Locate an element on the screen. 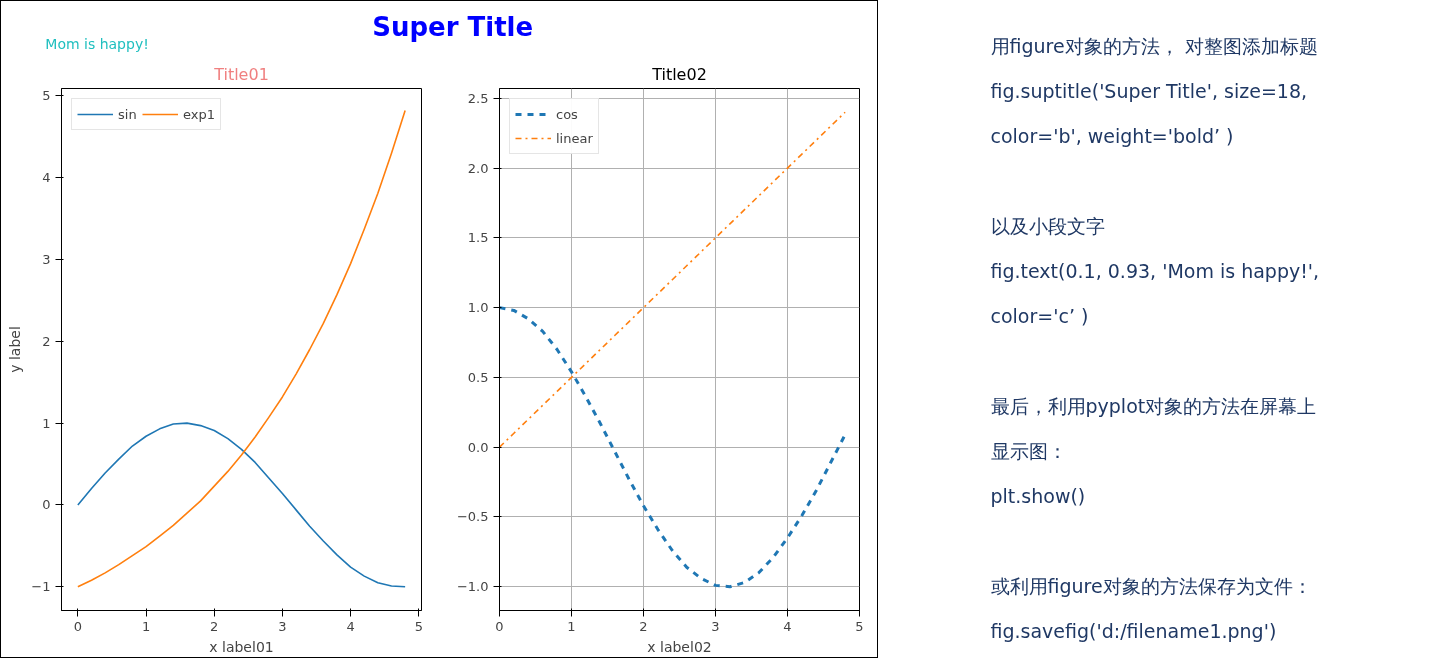 The height and width of the screenshot is (666, 1440). text: 最后，利用pyplot对象的方法在屏幕上 is located at coordinates (1153, 405).